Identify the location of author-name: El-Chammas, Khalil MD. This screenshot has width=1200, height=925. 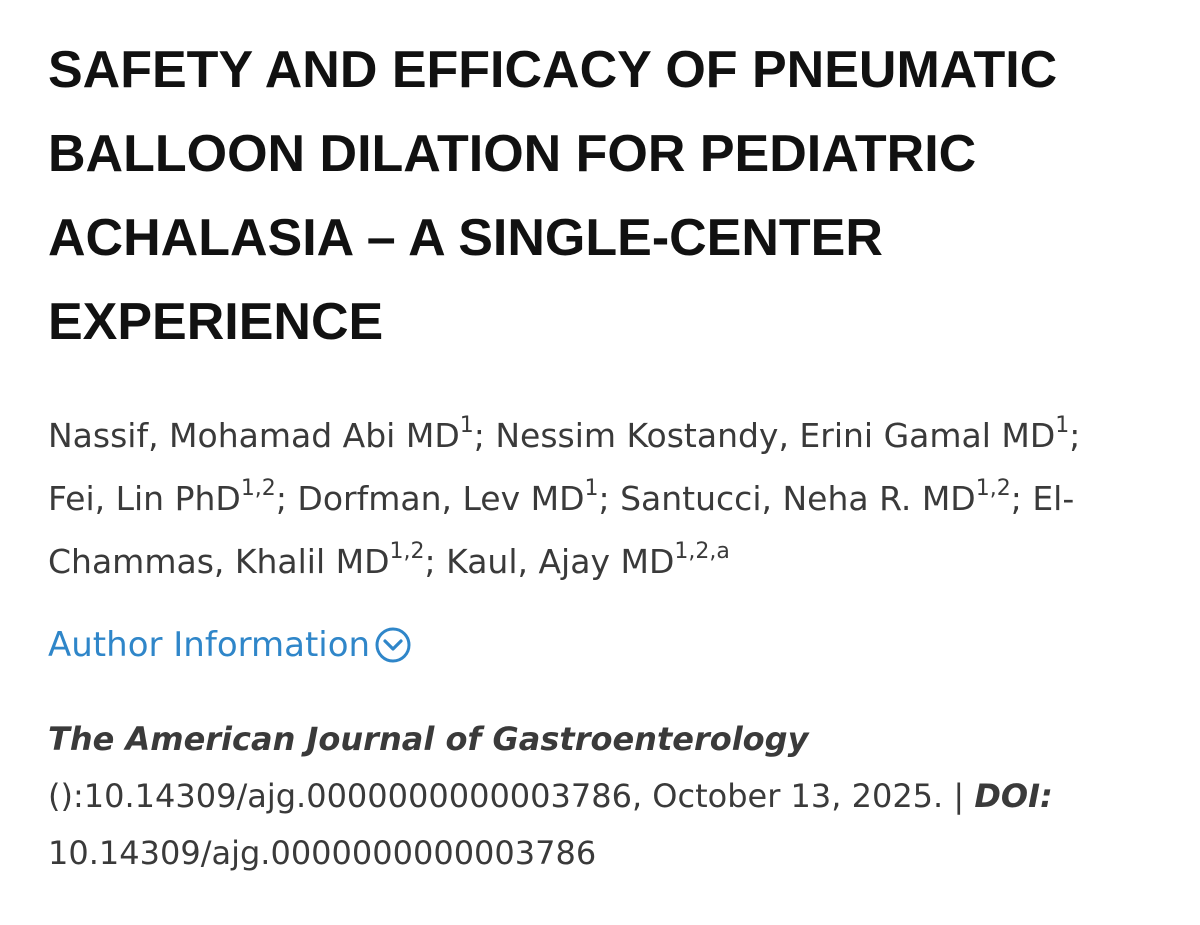
(561, 530).